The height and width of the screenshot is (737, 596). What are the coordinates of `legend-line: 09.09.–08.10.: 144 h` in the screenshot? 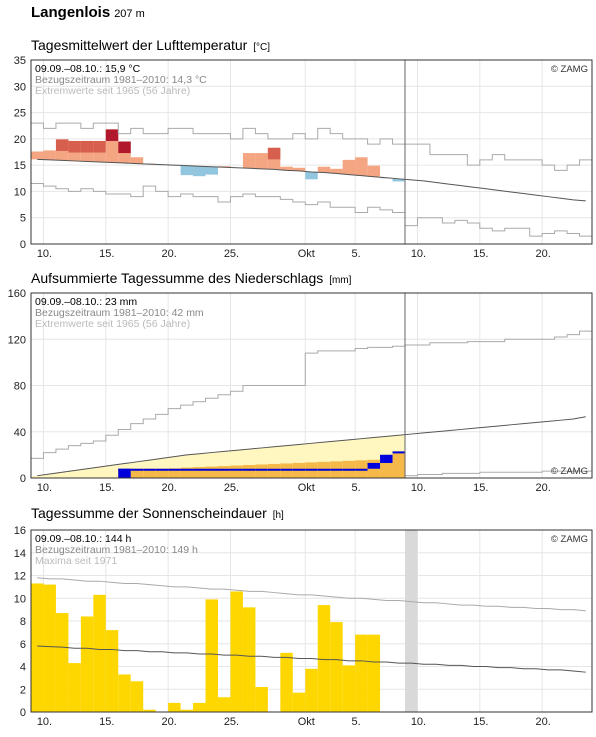 It's located at (83, 539).